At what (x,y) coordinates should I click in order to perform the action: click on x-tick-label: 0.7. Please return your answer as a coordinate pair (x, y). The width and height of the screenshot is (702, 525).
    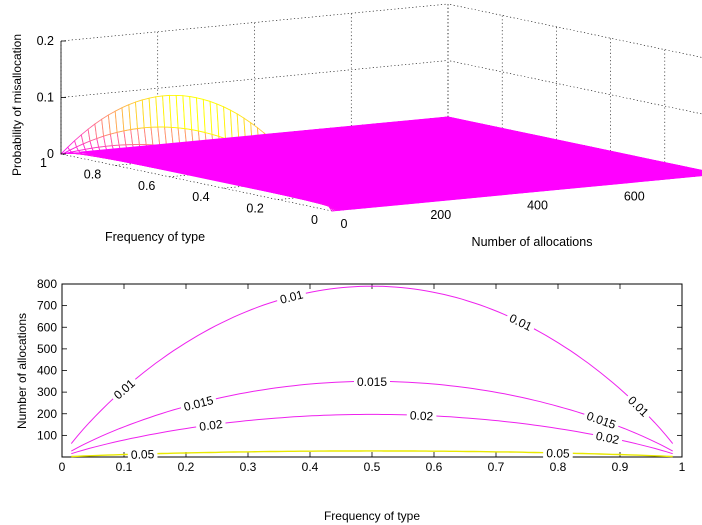
    Looking at the image, I should click on (496, 467).